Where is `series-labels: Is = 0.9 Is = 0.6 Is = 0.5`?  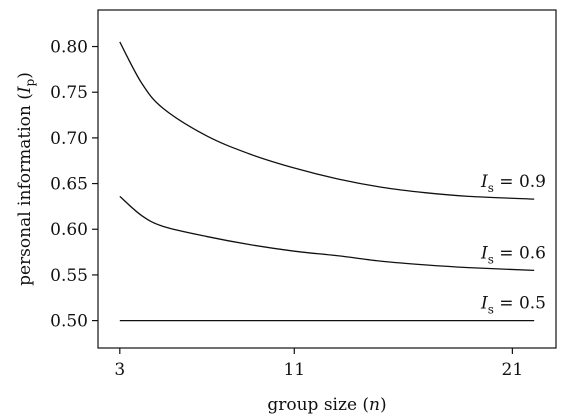
series-labels: Is = 0.9 Is = 0.6 Is = 0.5 is located at coordinates (513, 244).